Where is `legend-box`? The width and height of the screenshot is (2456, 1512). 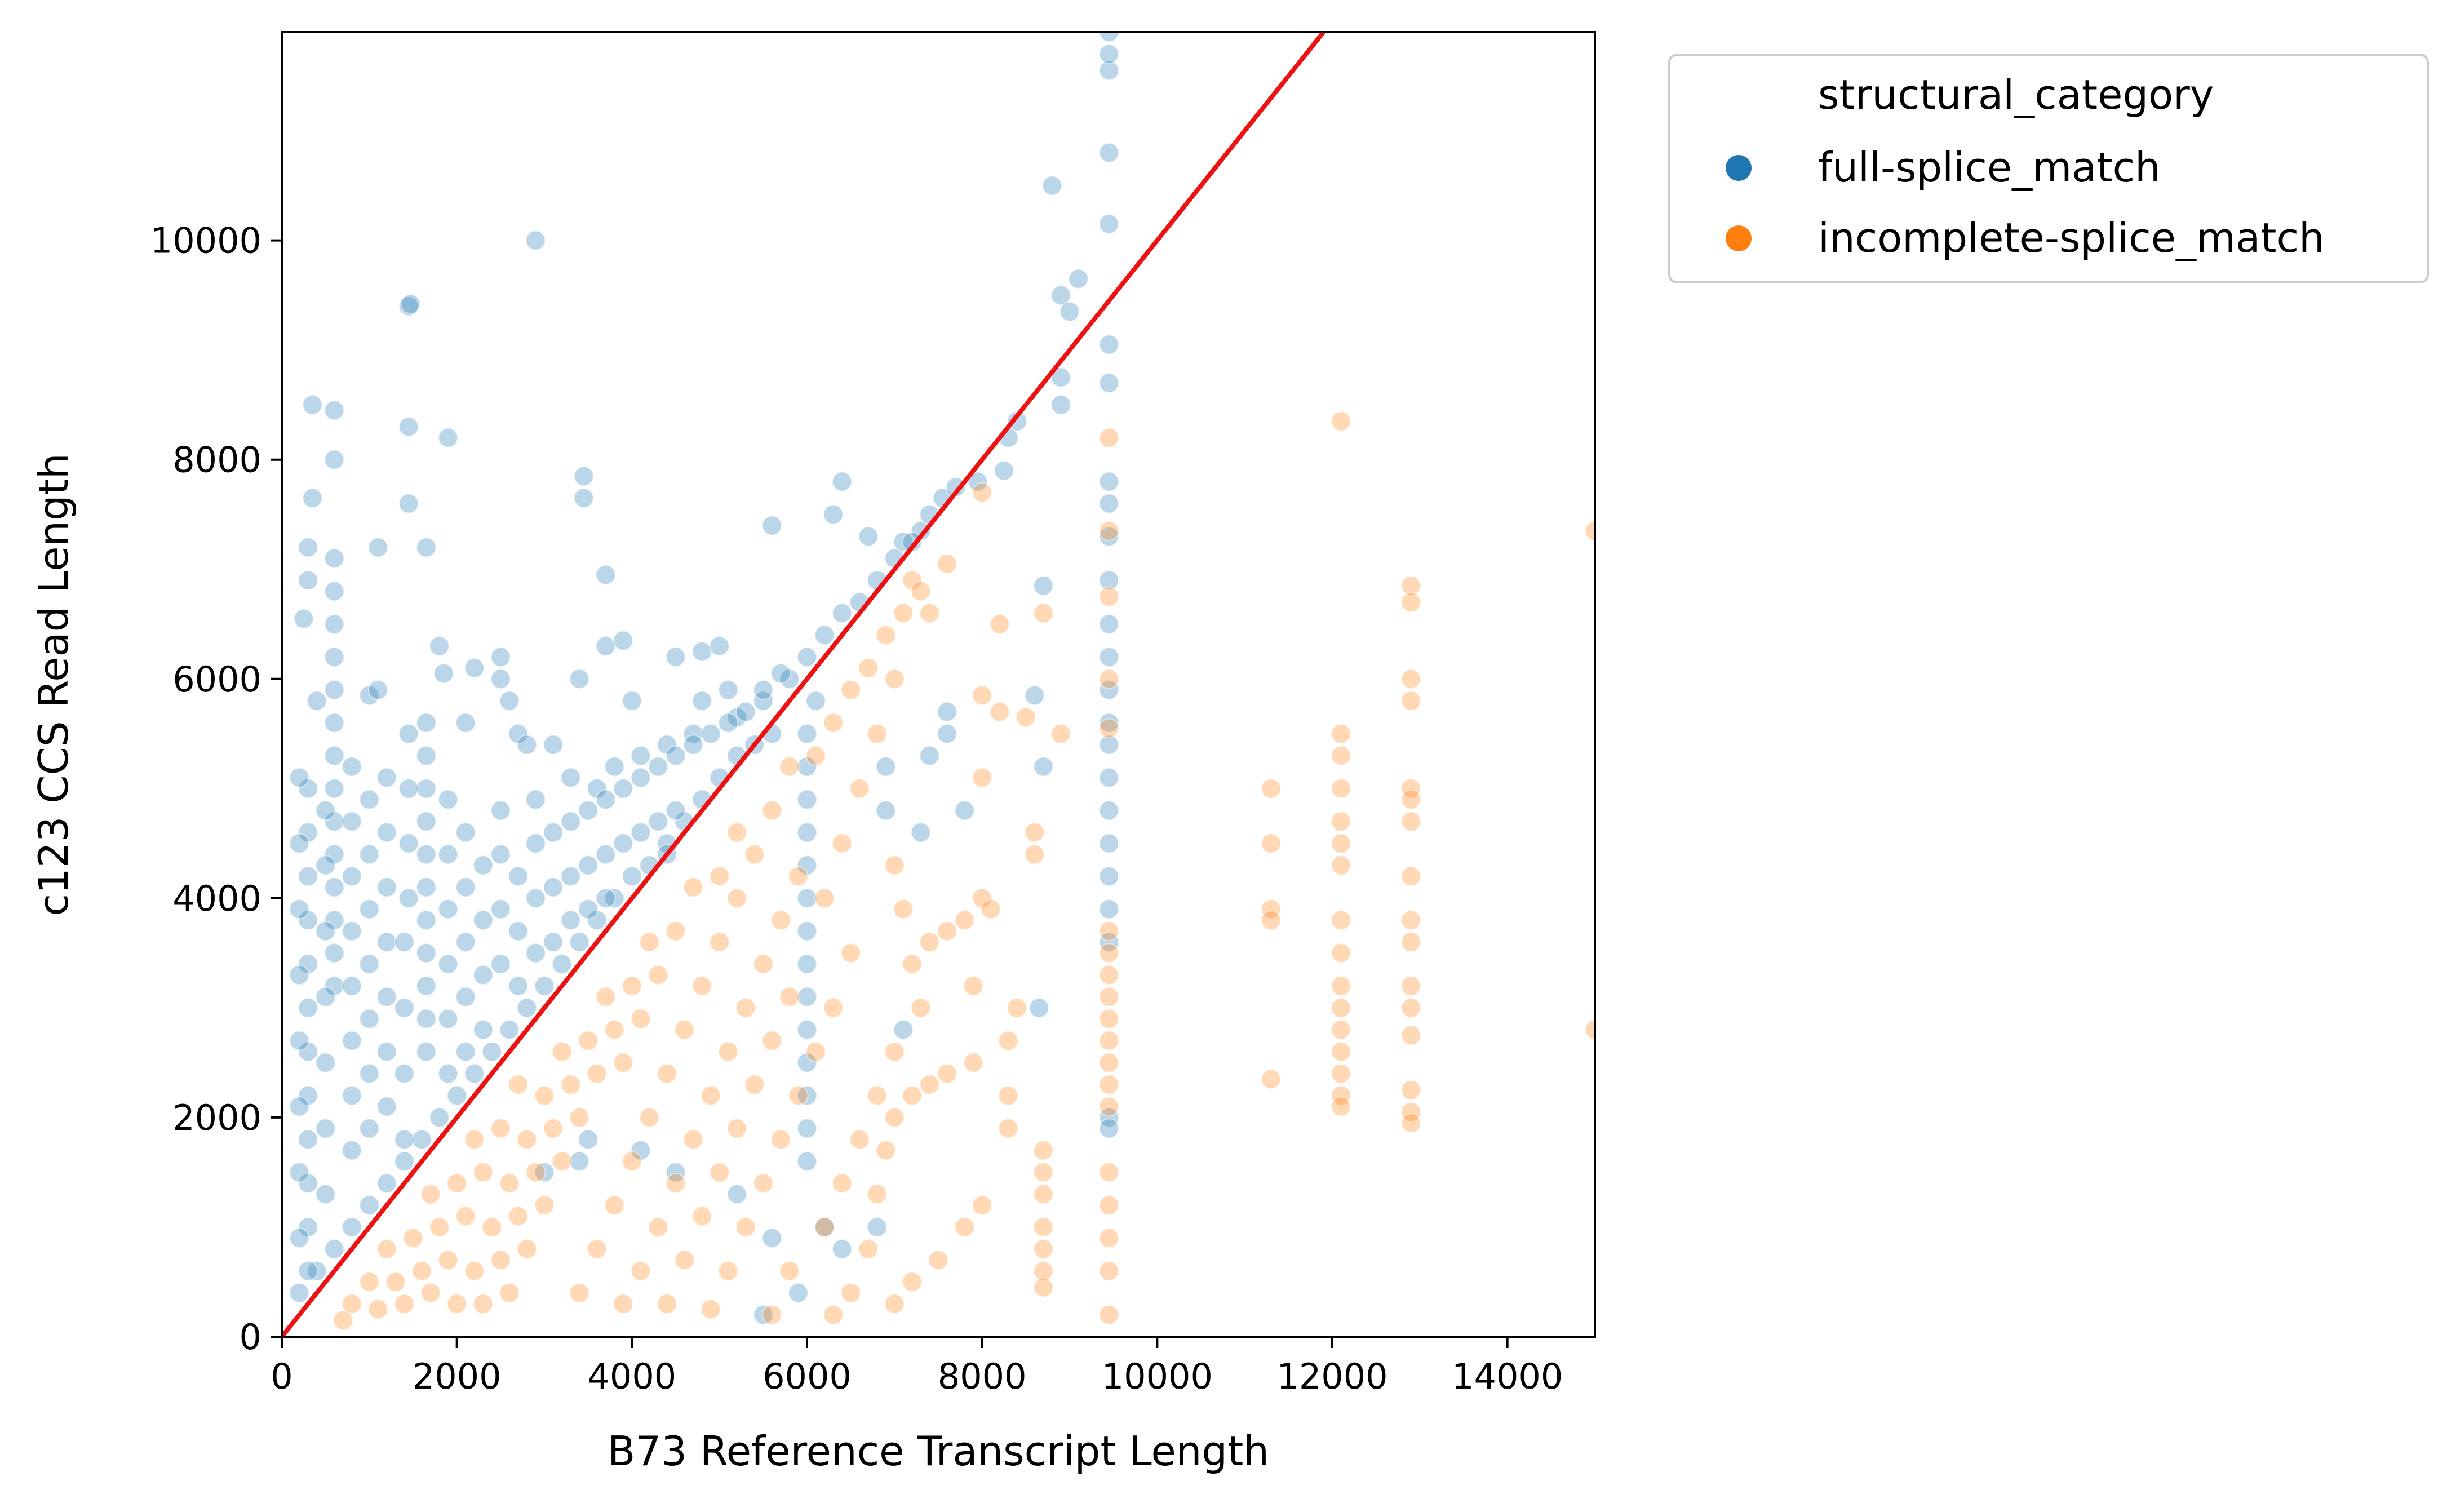 legend-box is located at coordinates (2049, 168).